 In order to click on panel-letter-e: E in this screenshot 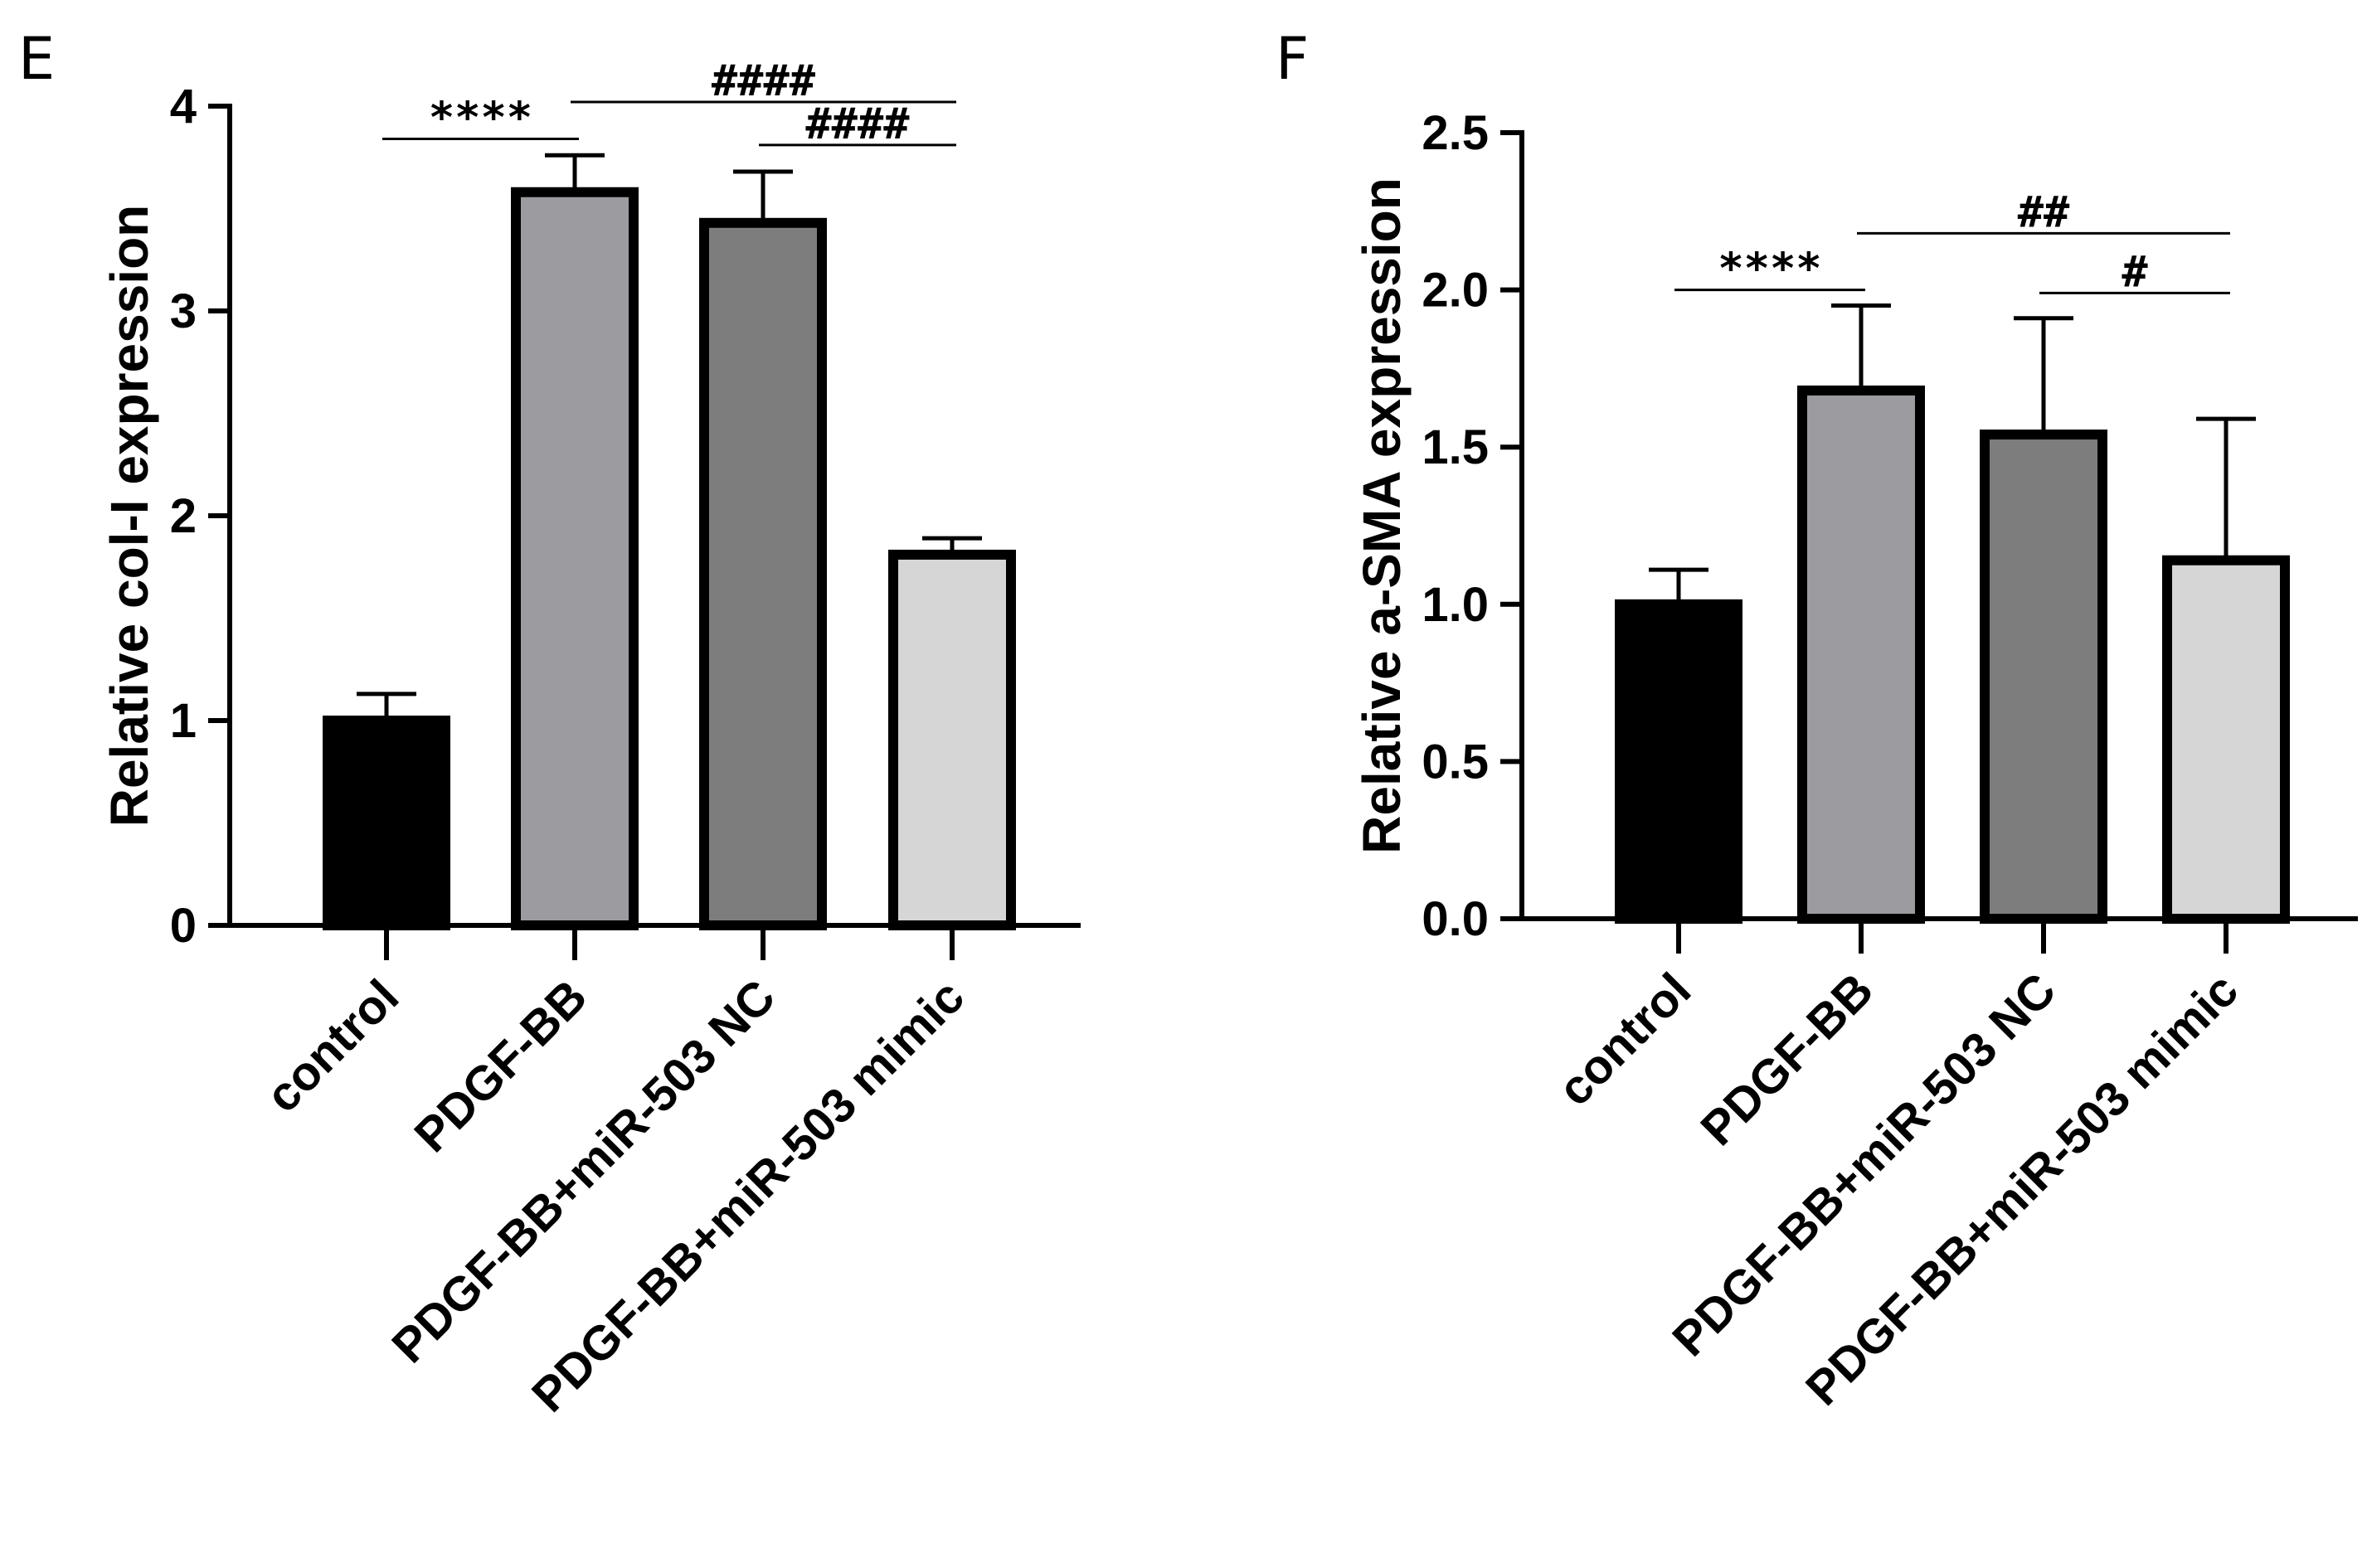, I will do `click(36, 59)`.